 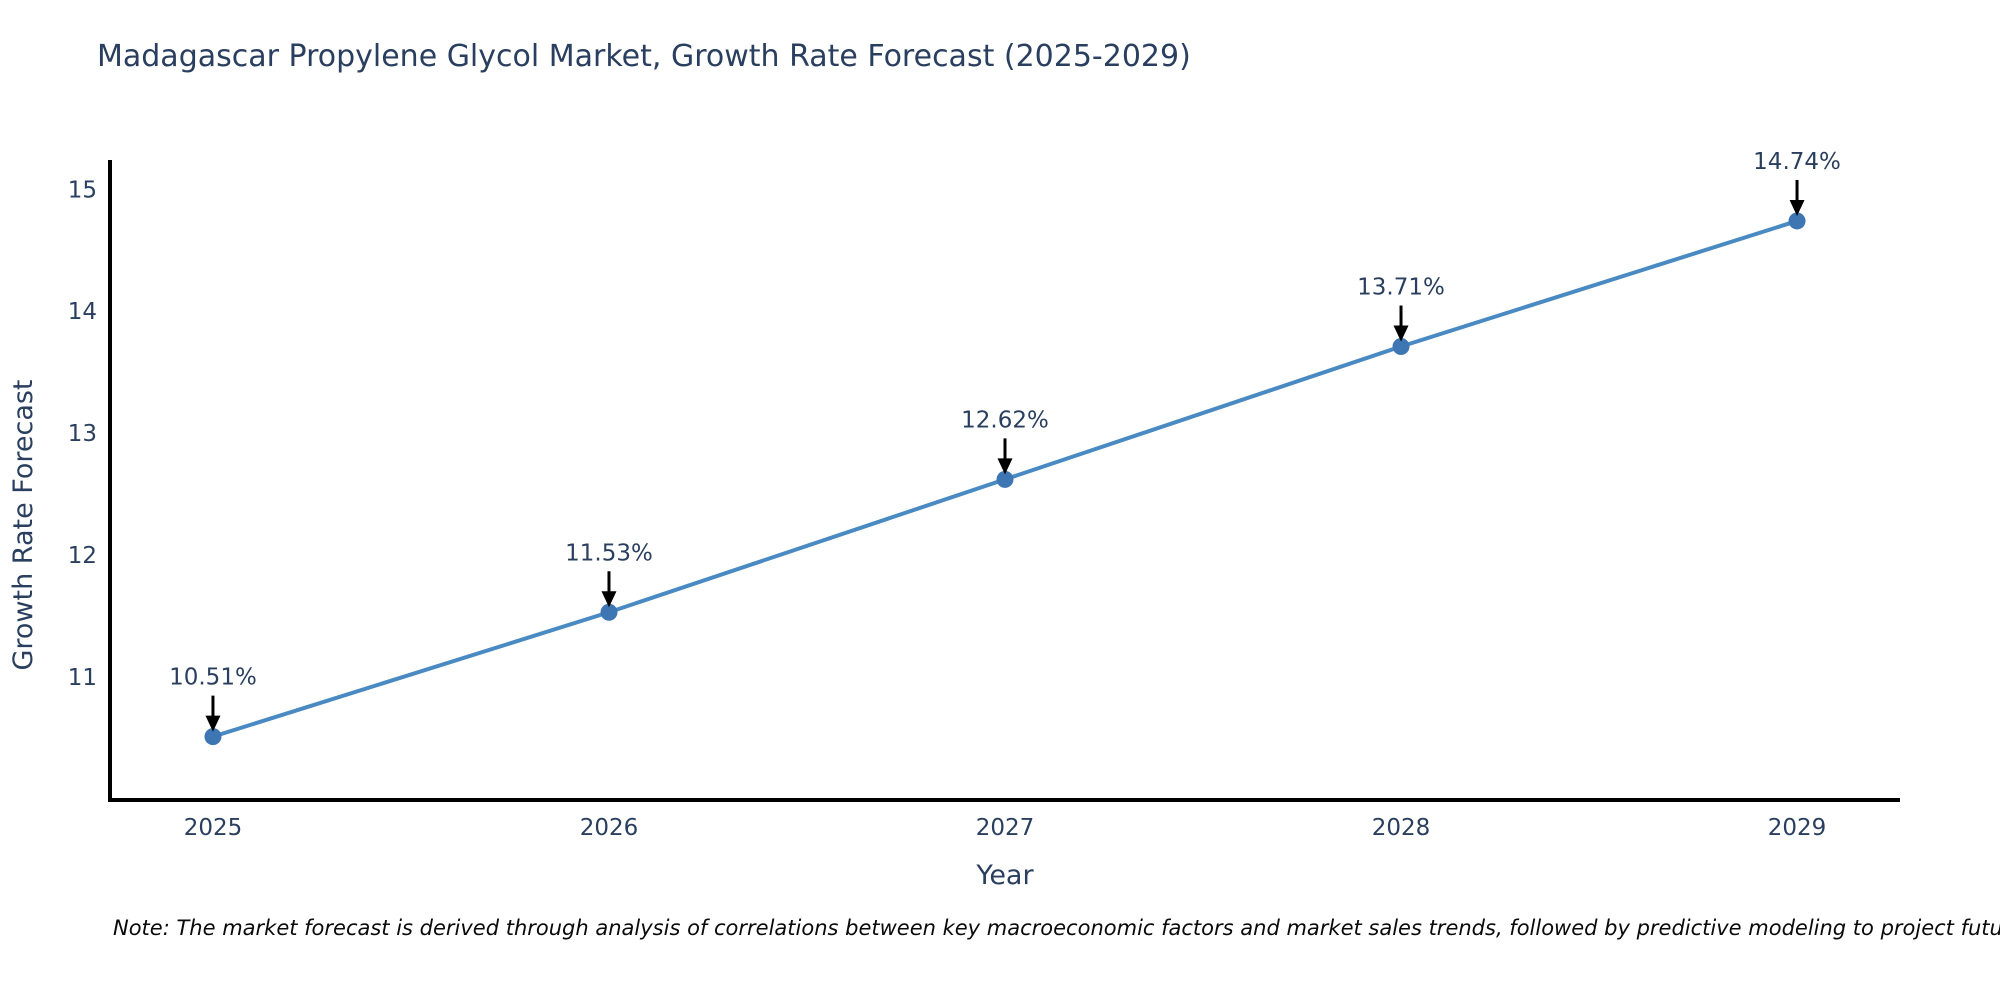 What do you see at coordinates (23, 524) in the screenshot?
I see `y-axis-title: Growth Rate Forecast` at bounding box center [23, 524].